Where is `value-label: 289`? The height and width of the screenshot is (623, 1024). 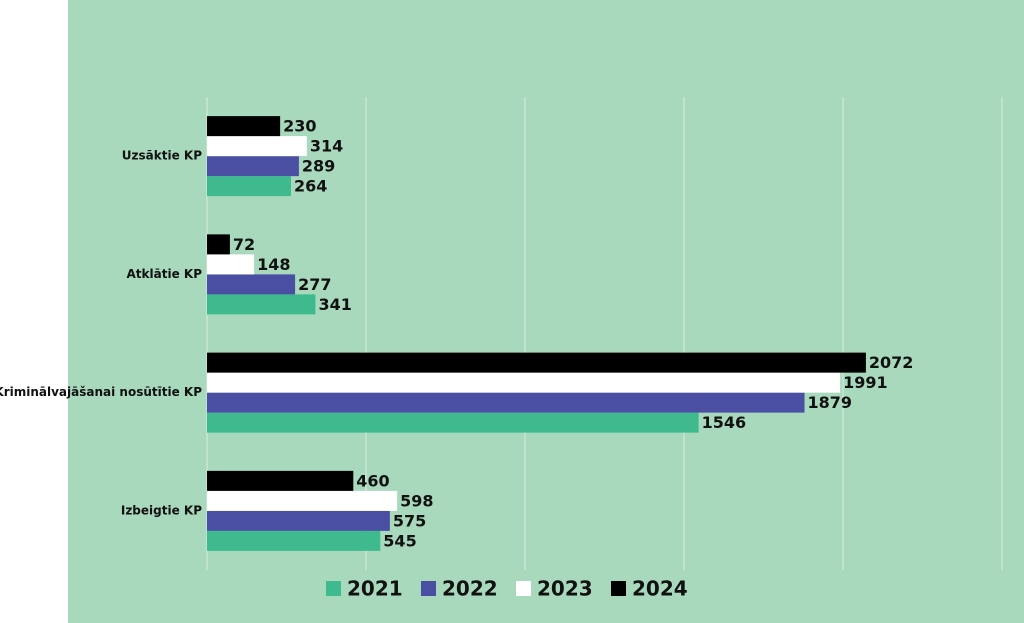 value-label: 289 is located at coordinates (318, 166).